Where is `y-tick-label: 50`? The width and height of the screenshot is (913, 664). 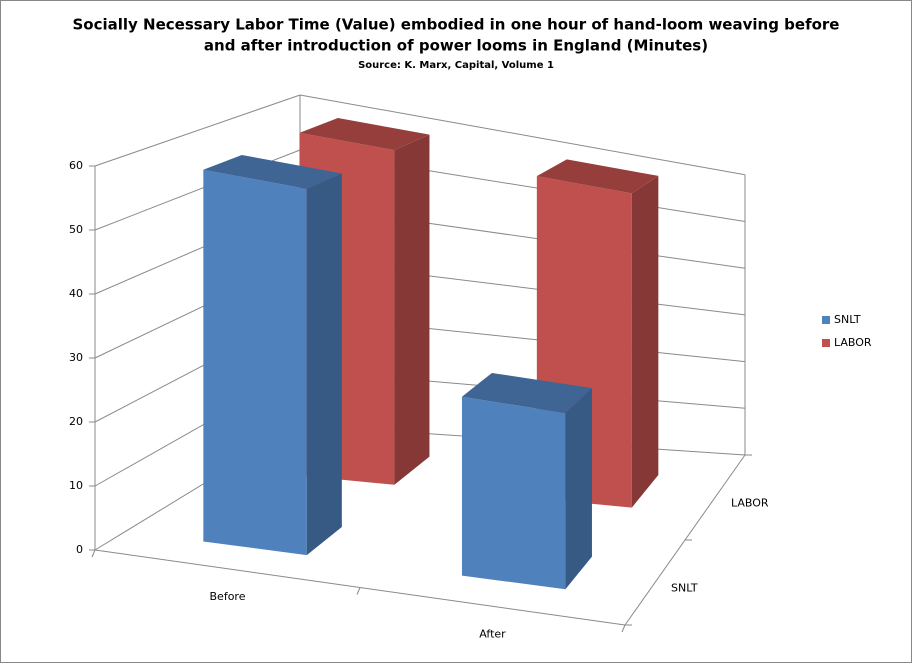
y-tick-label: 50 is located at coordinates (76, 229).